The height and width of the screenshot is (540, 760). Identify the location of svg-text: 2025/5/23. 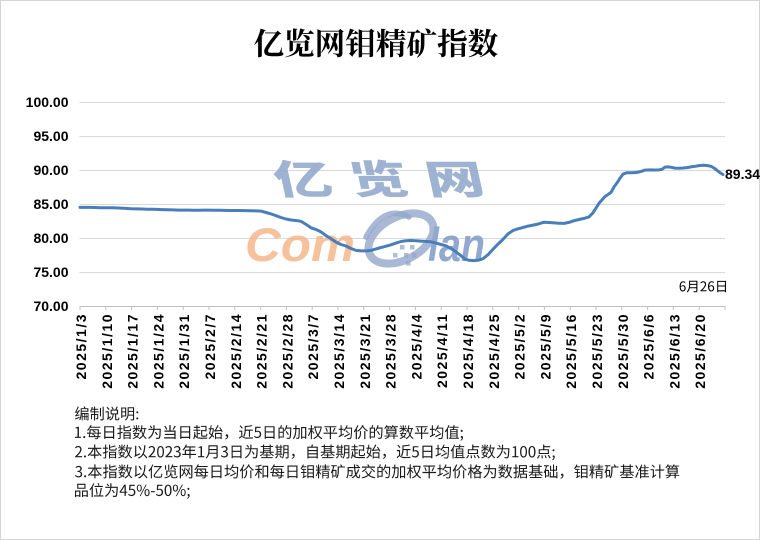
(597, 351).